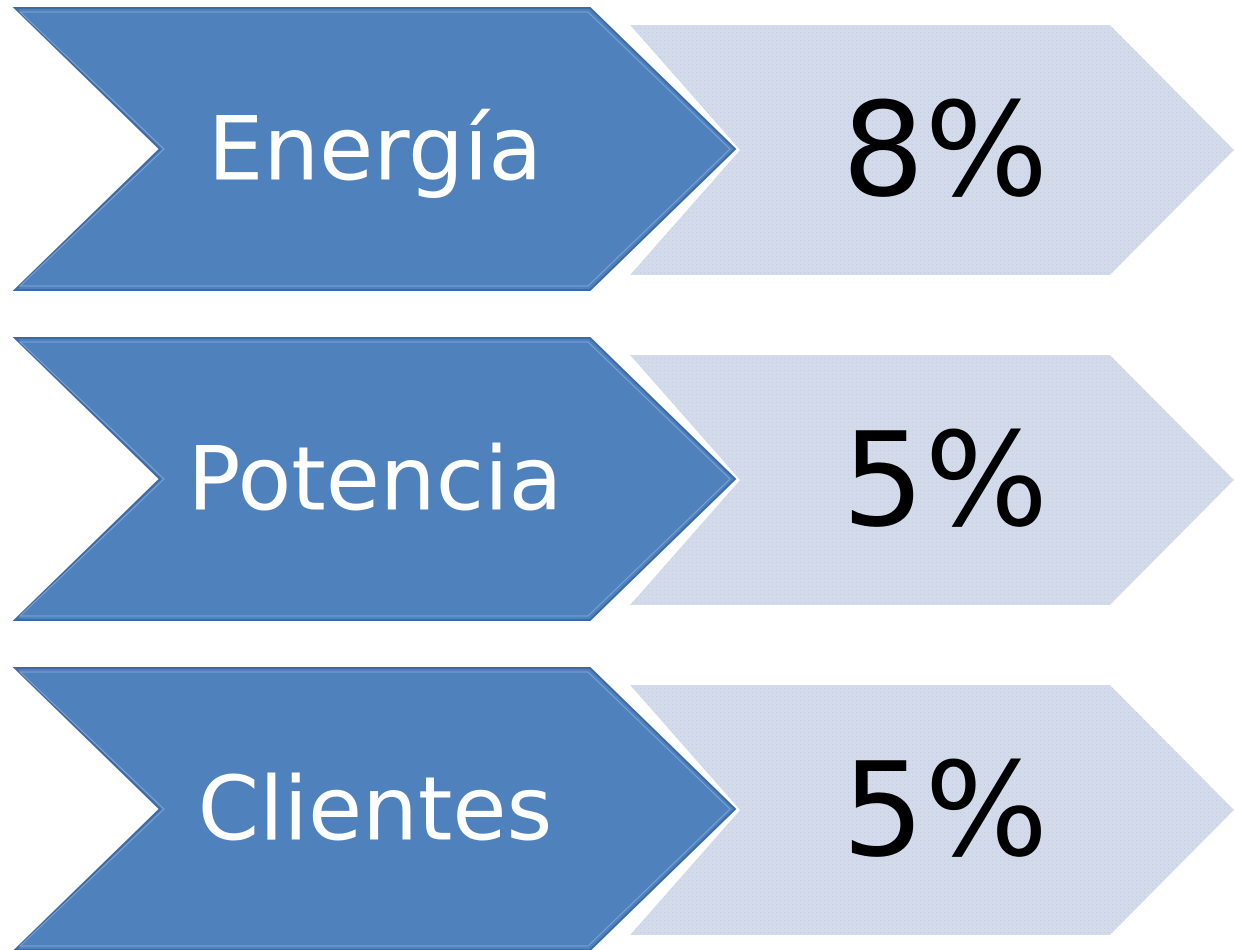 This screenshot has height=950, width=1234. I want to click on item-label: Energía, so click(375, 149).